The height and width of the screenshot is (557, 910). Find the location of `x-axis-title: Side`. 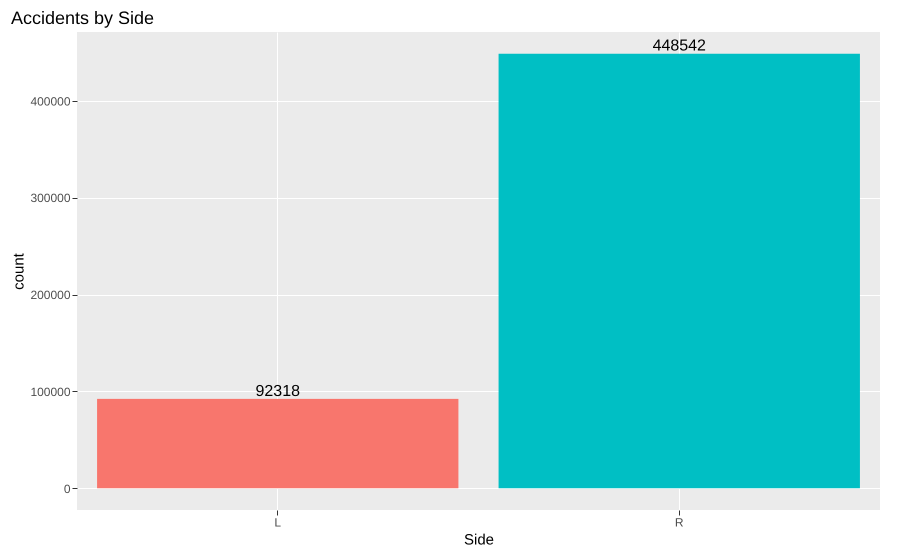

x-axis-title: Side is located at coordinates (479, 540).